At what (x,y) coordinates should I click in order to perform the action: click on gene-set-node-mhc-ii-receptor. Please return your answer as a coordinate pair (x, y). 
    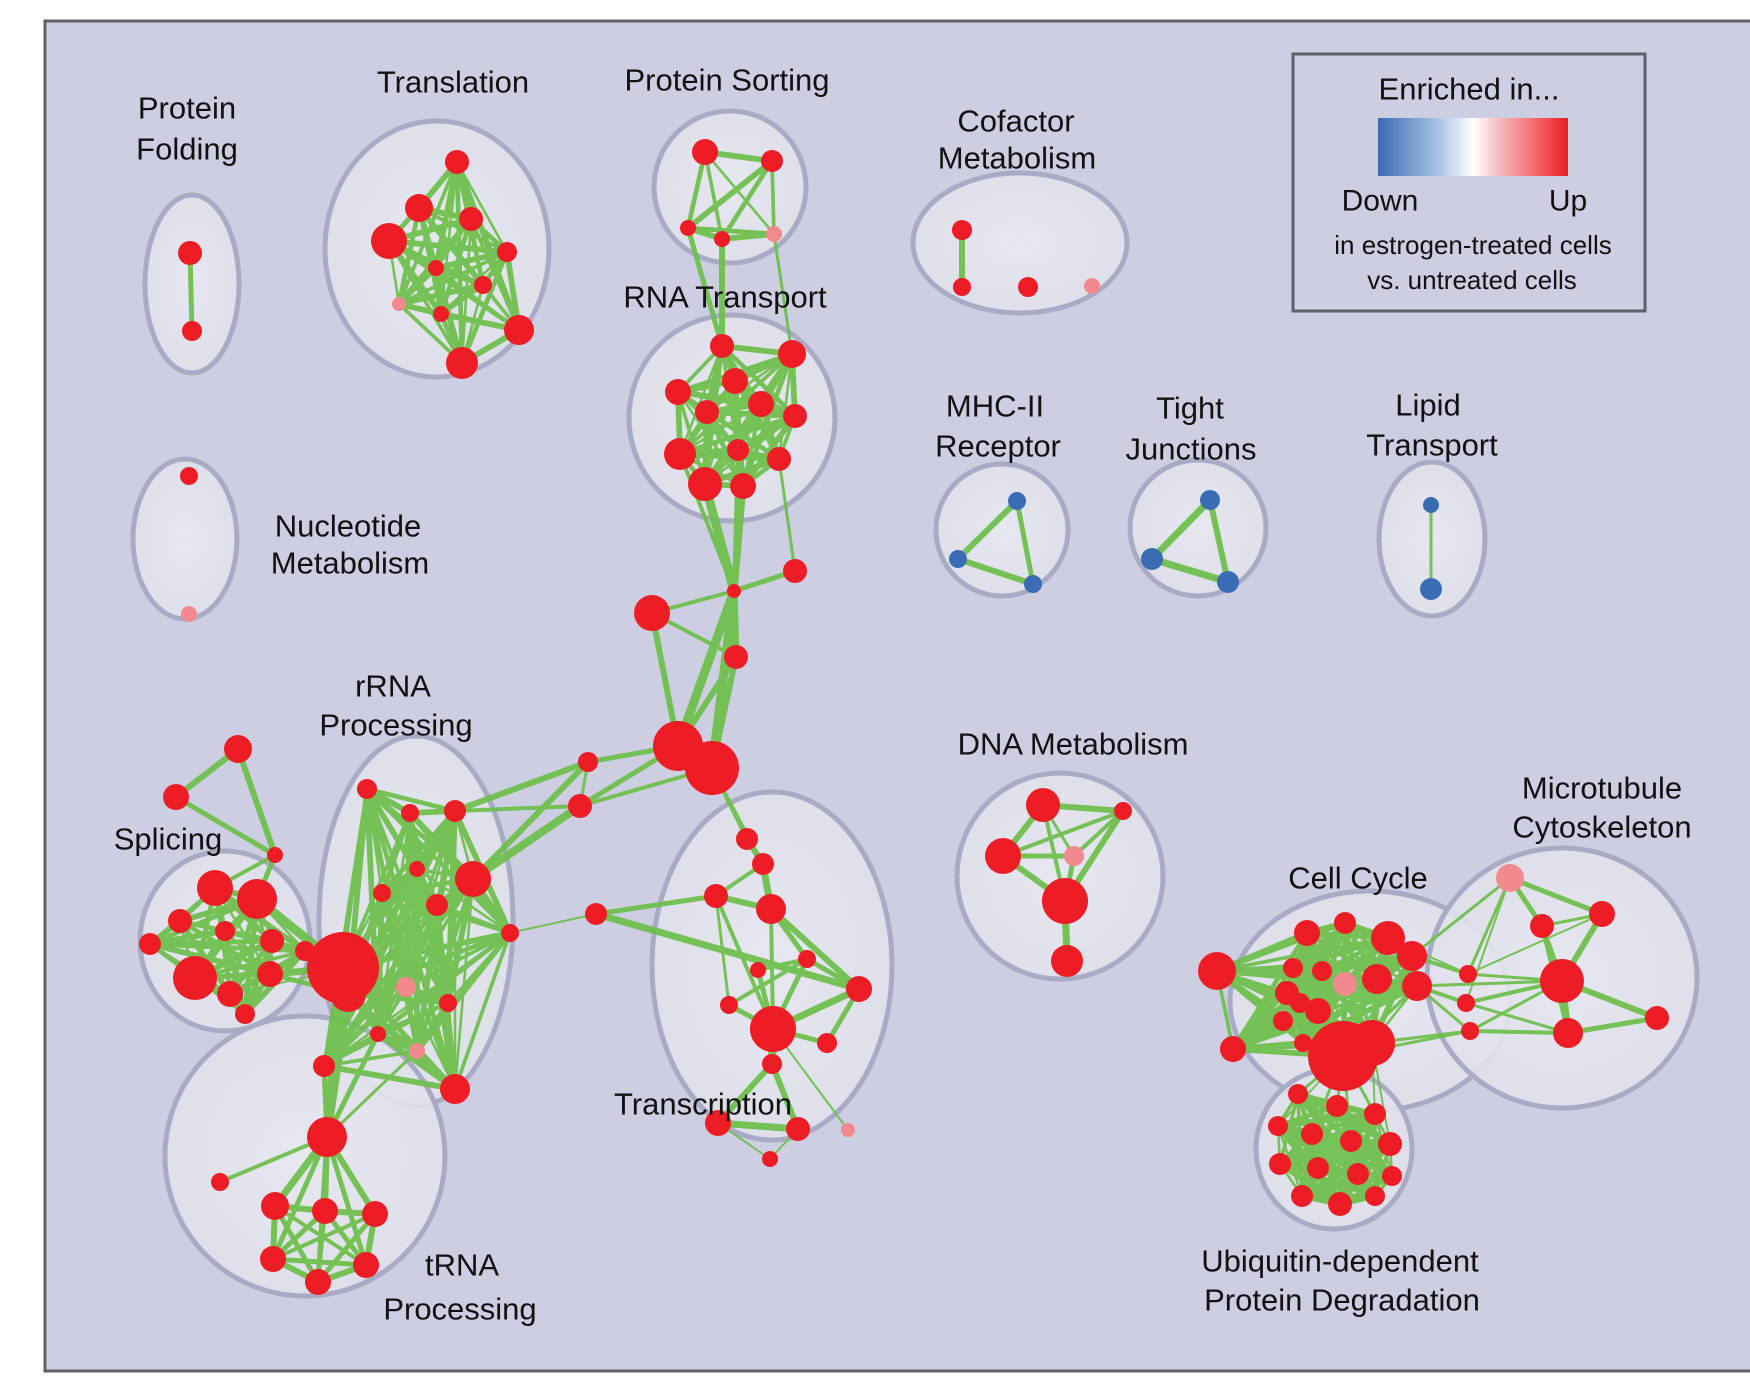
    Looking at the image, I should click on (958, 559).